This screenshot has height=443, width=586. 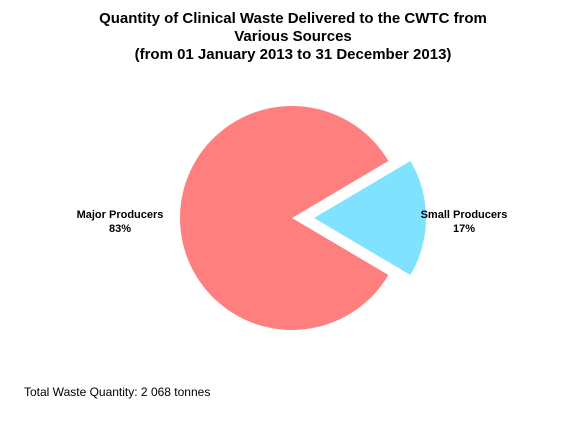 I want to click on pie-labels: Small Producers 17% Major Producers 83%, so click(x=292, y=222).